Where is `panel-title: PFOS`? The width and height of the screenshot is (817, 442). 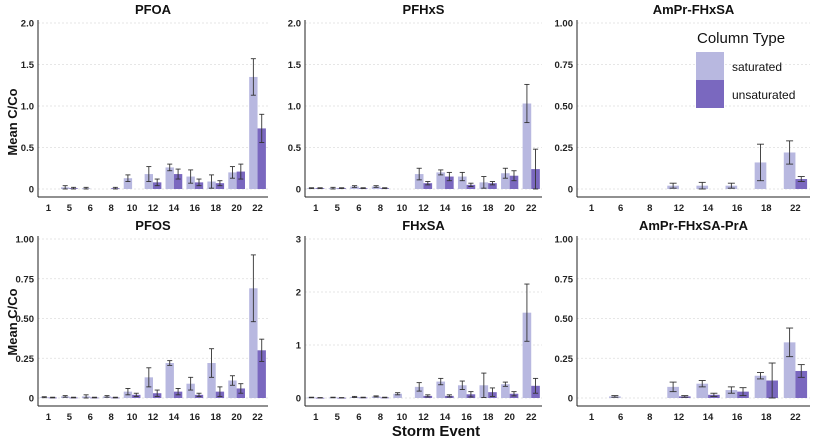 panel-title: PFOS is located at coordinates (153, 225).